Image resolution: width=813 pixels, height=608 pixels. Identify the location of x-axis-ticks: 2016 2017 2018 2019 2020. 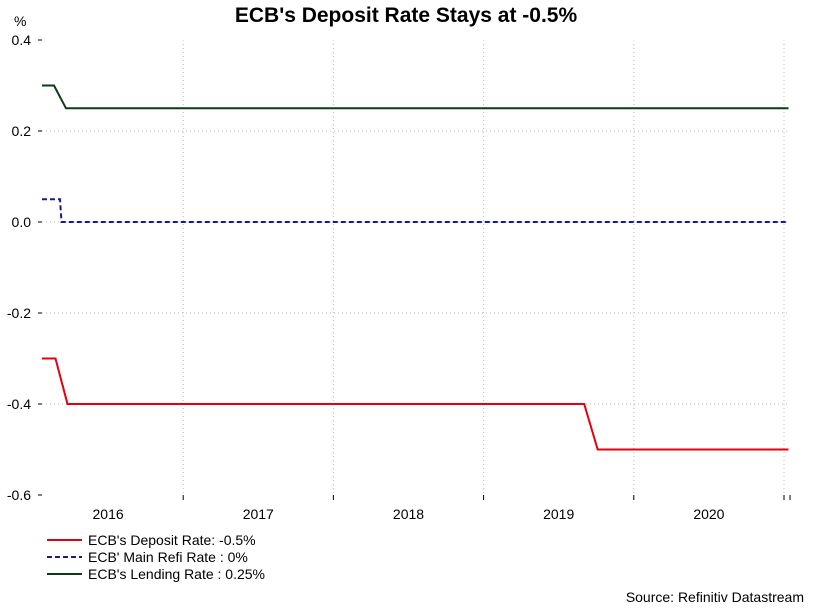
(442, 508).